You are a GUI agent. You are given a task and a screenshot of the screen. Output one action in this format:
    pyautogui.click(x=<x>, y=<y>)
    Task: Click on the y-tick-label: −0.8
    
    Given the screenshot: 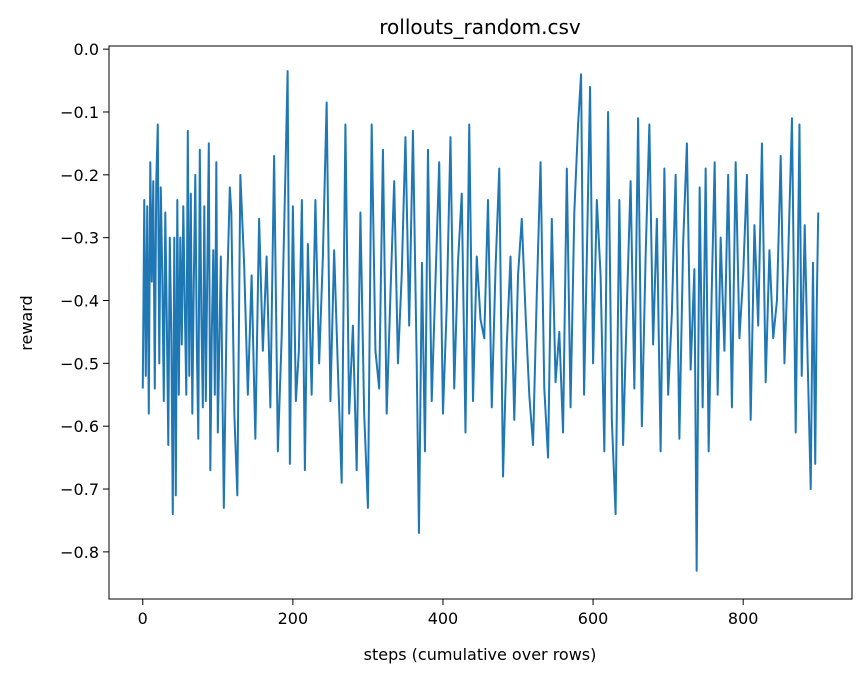 What is the action you would take?
    pyautogui.click(x=79, y=552)
    